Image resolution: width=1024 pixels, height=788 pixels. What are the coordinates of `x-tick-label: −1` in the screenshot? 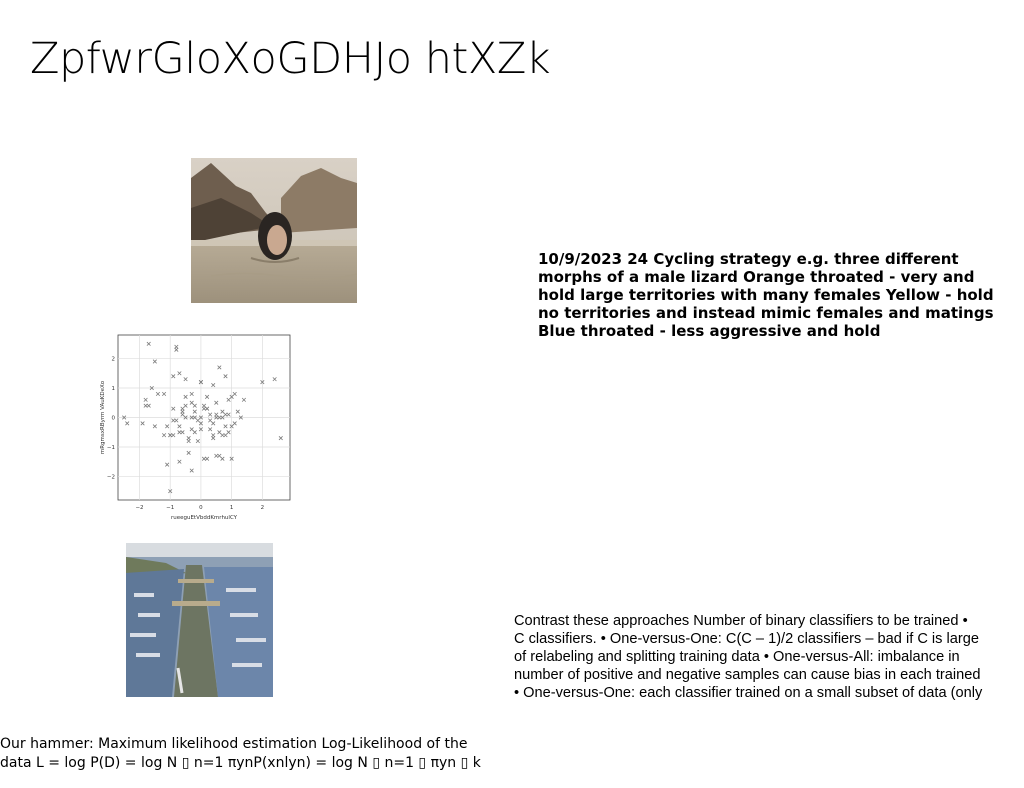 It's located at (170, 508).